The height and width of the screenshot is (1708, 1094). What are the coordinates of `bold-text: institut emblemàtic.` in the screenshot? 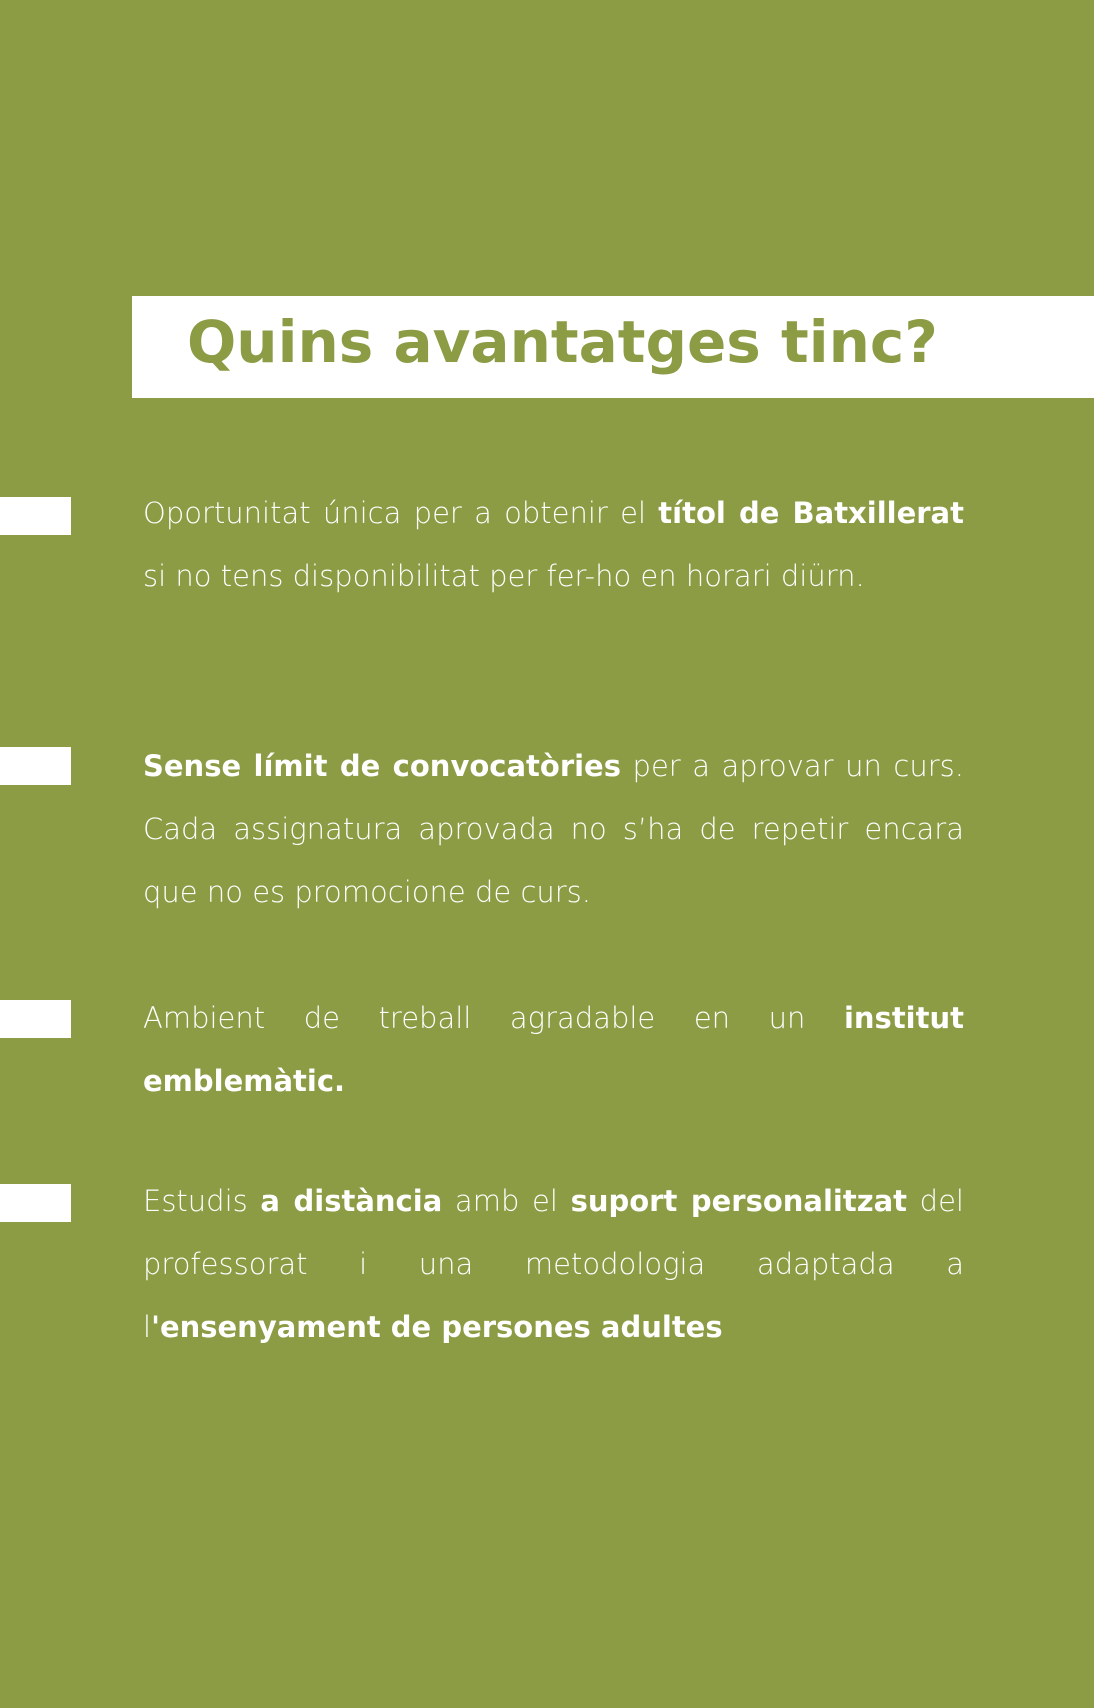 It's located at (553, 1049).